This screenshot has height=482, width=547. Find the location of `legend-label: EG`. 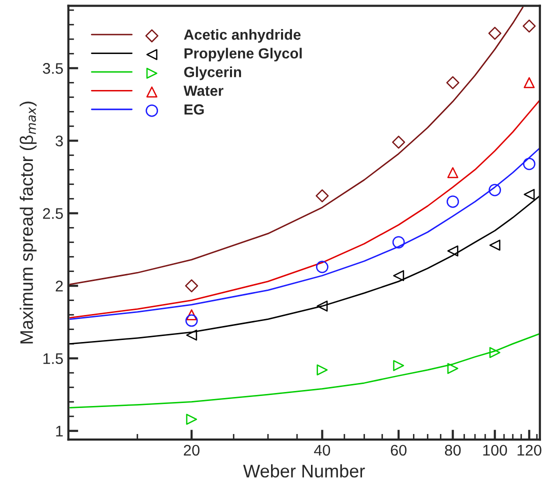

legend-label: EG is located at coordinates (194, 109).